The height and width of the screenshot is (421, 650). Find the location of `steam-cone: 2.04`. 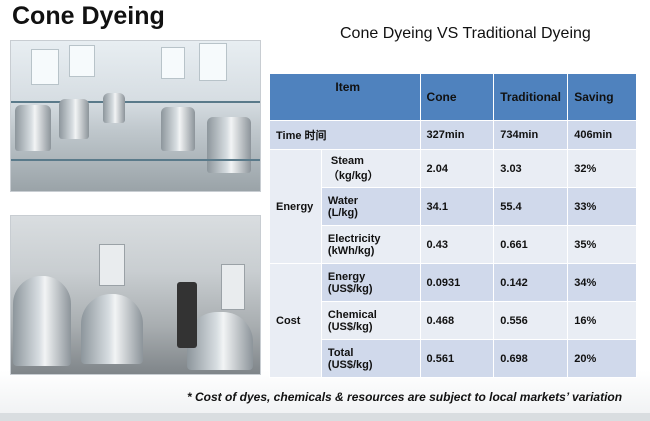

steam-cone: 2.04 is located at coordinates (457, 168).